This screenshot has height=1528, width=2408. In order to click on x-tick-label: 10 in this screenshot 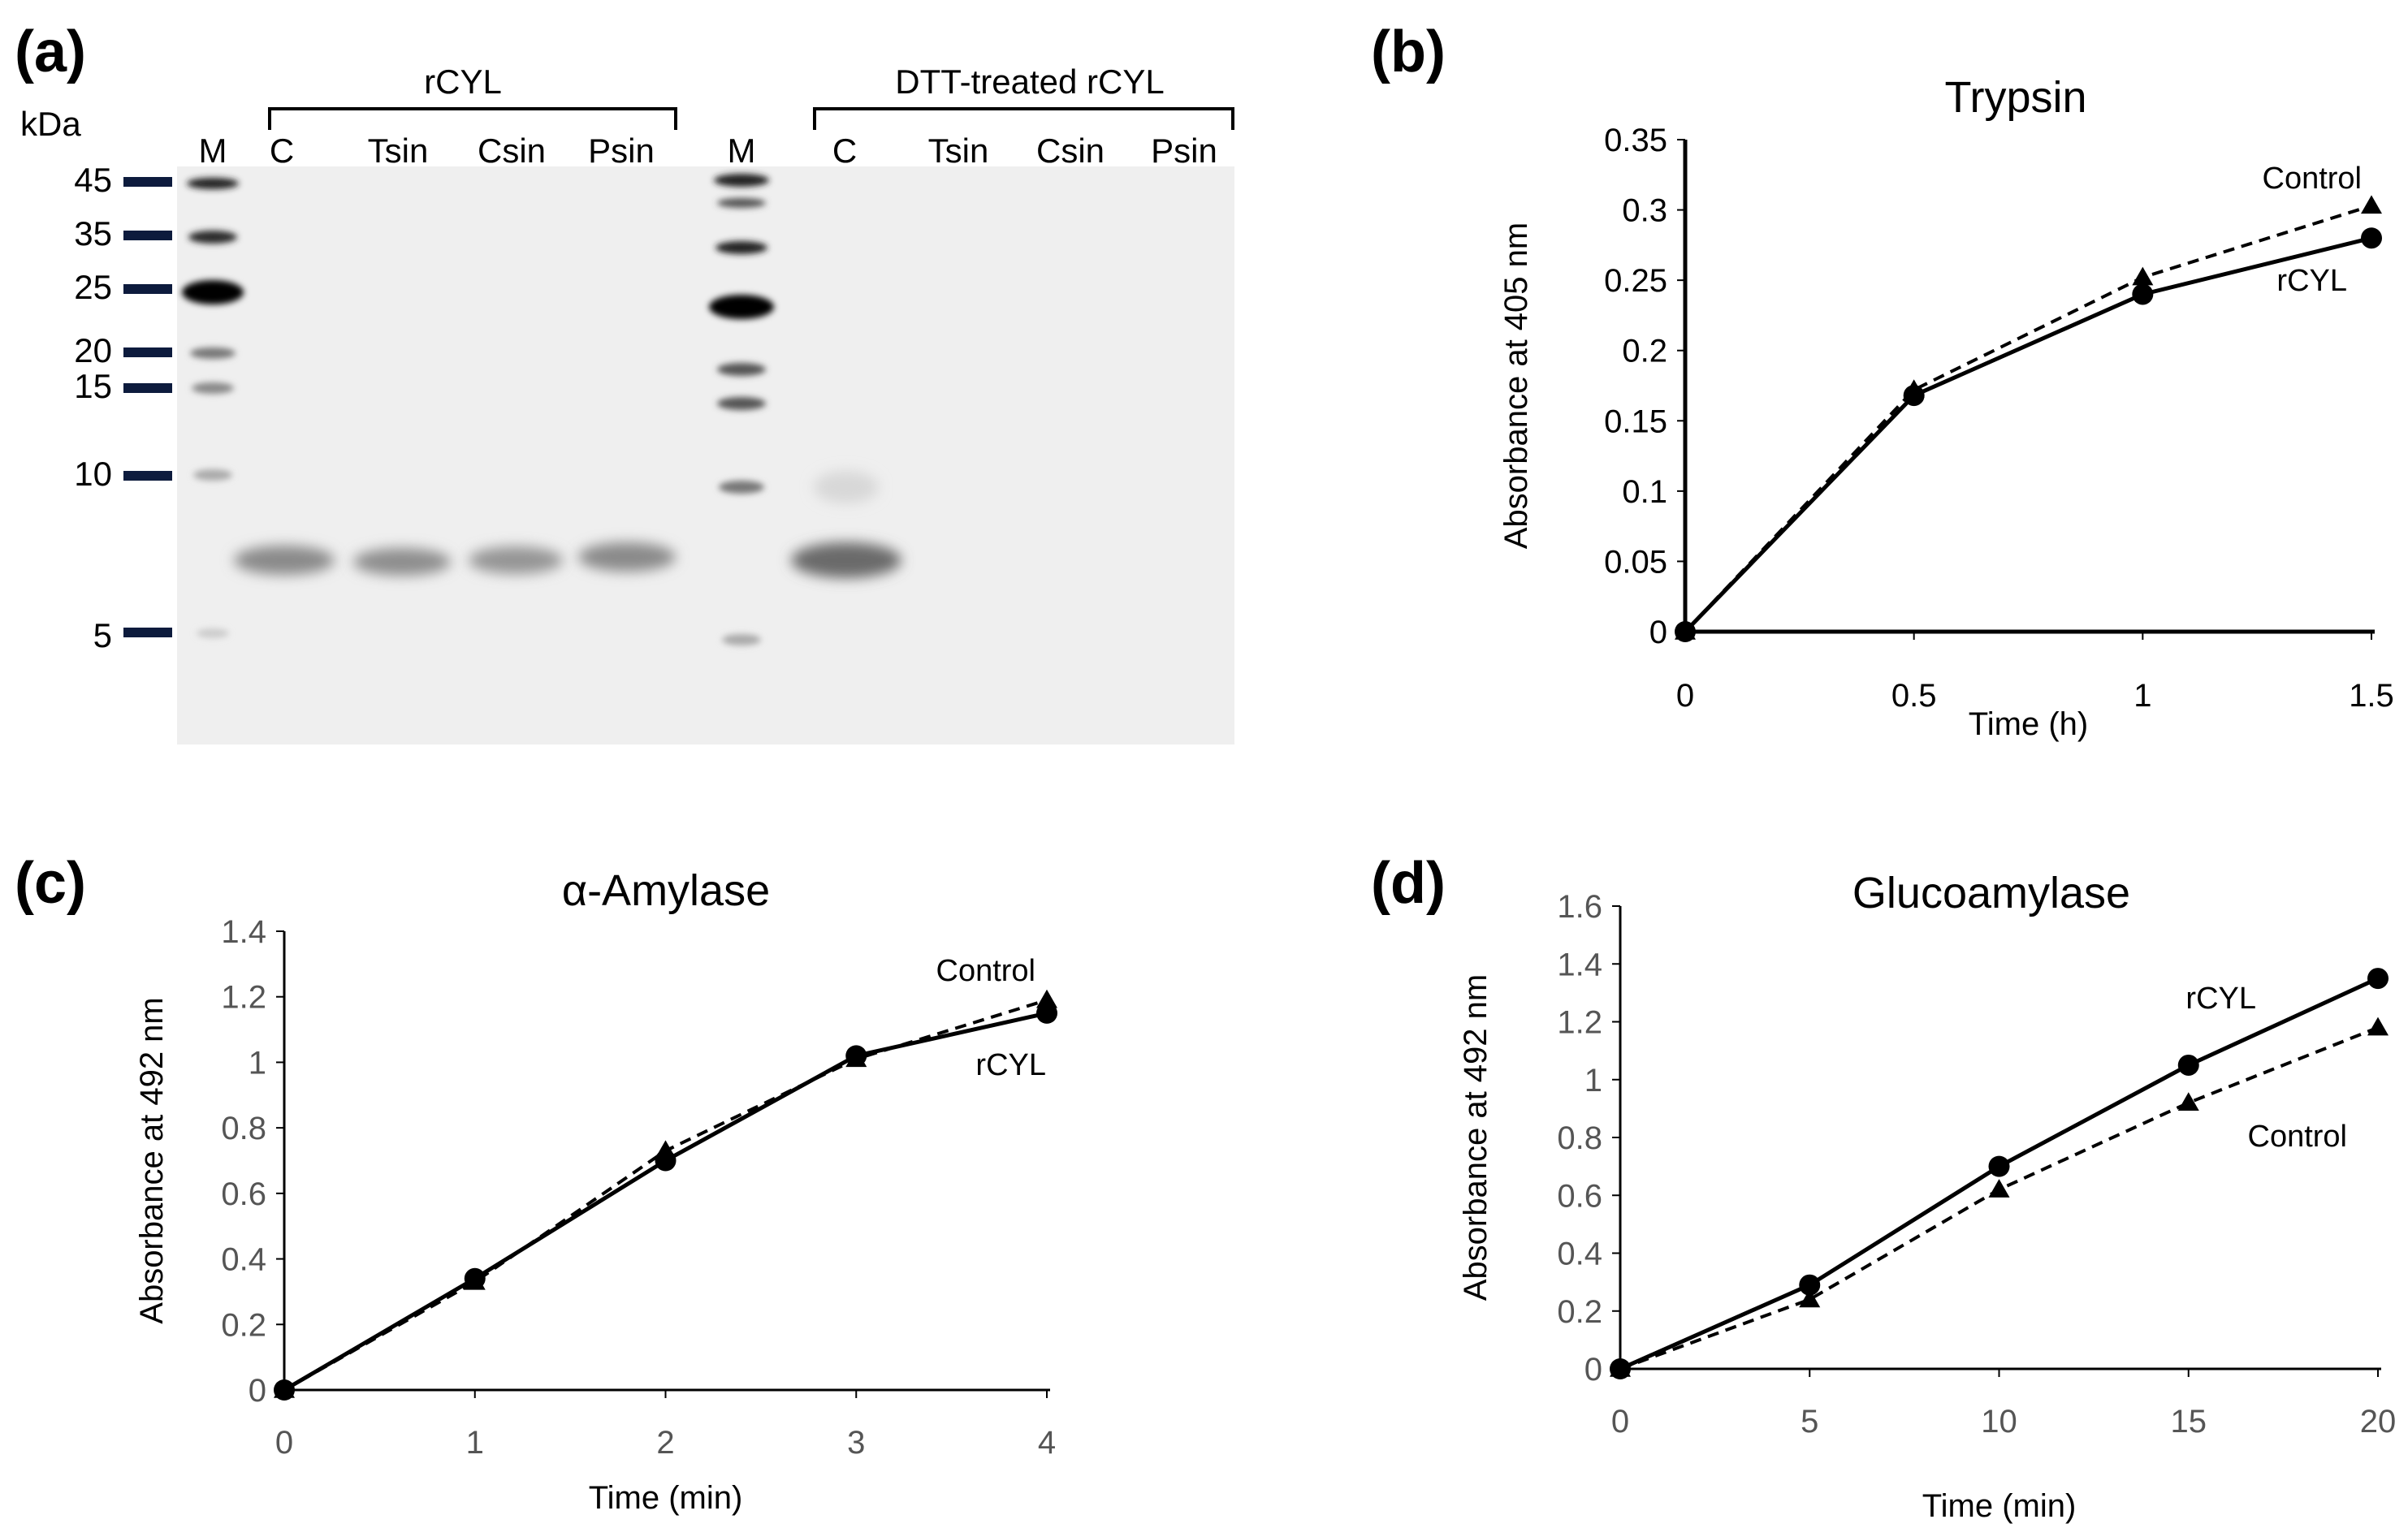, I will do `click(1999, 1422)`.